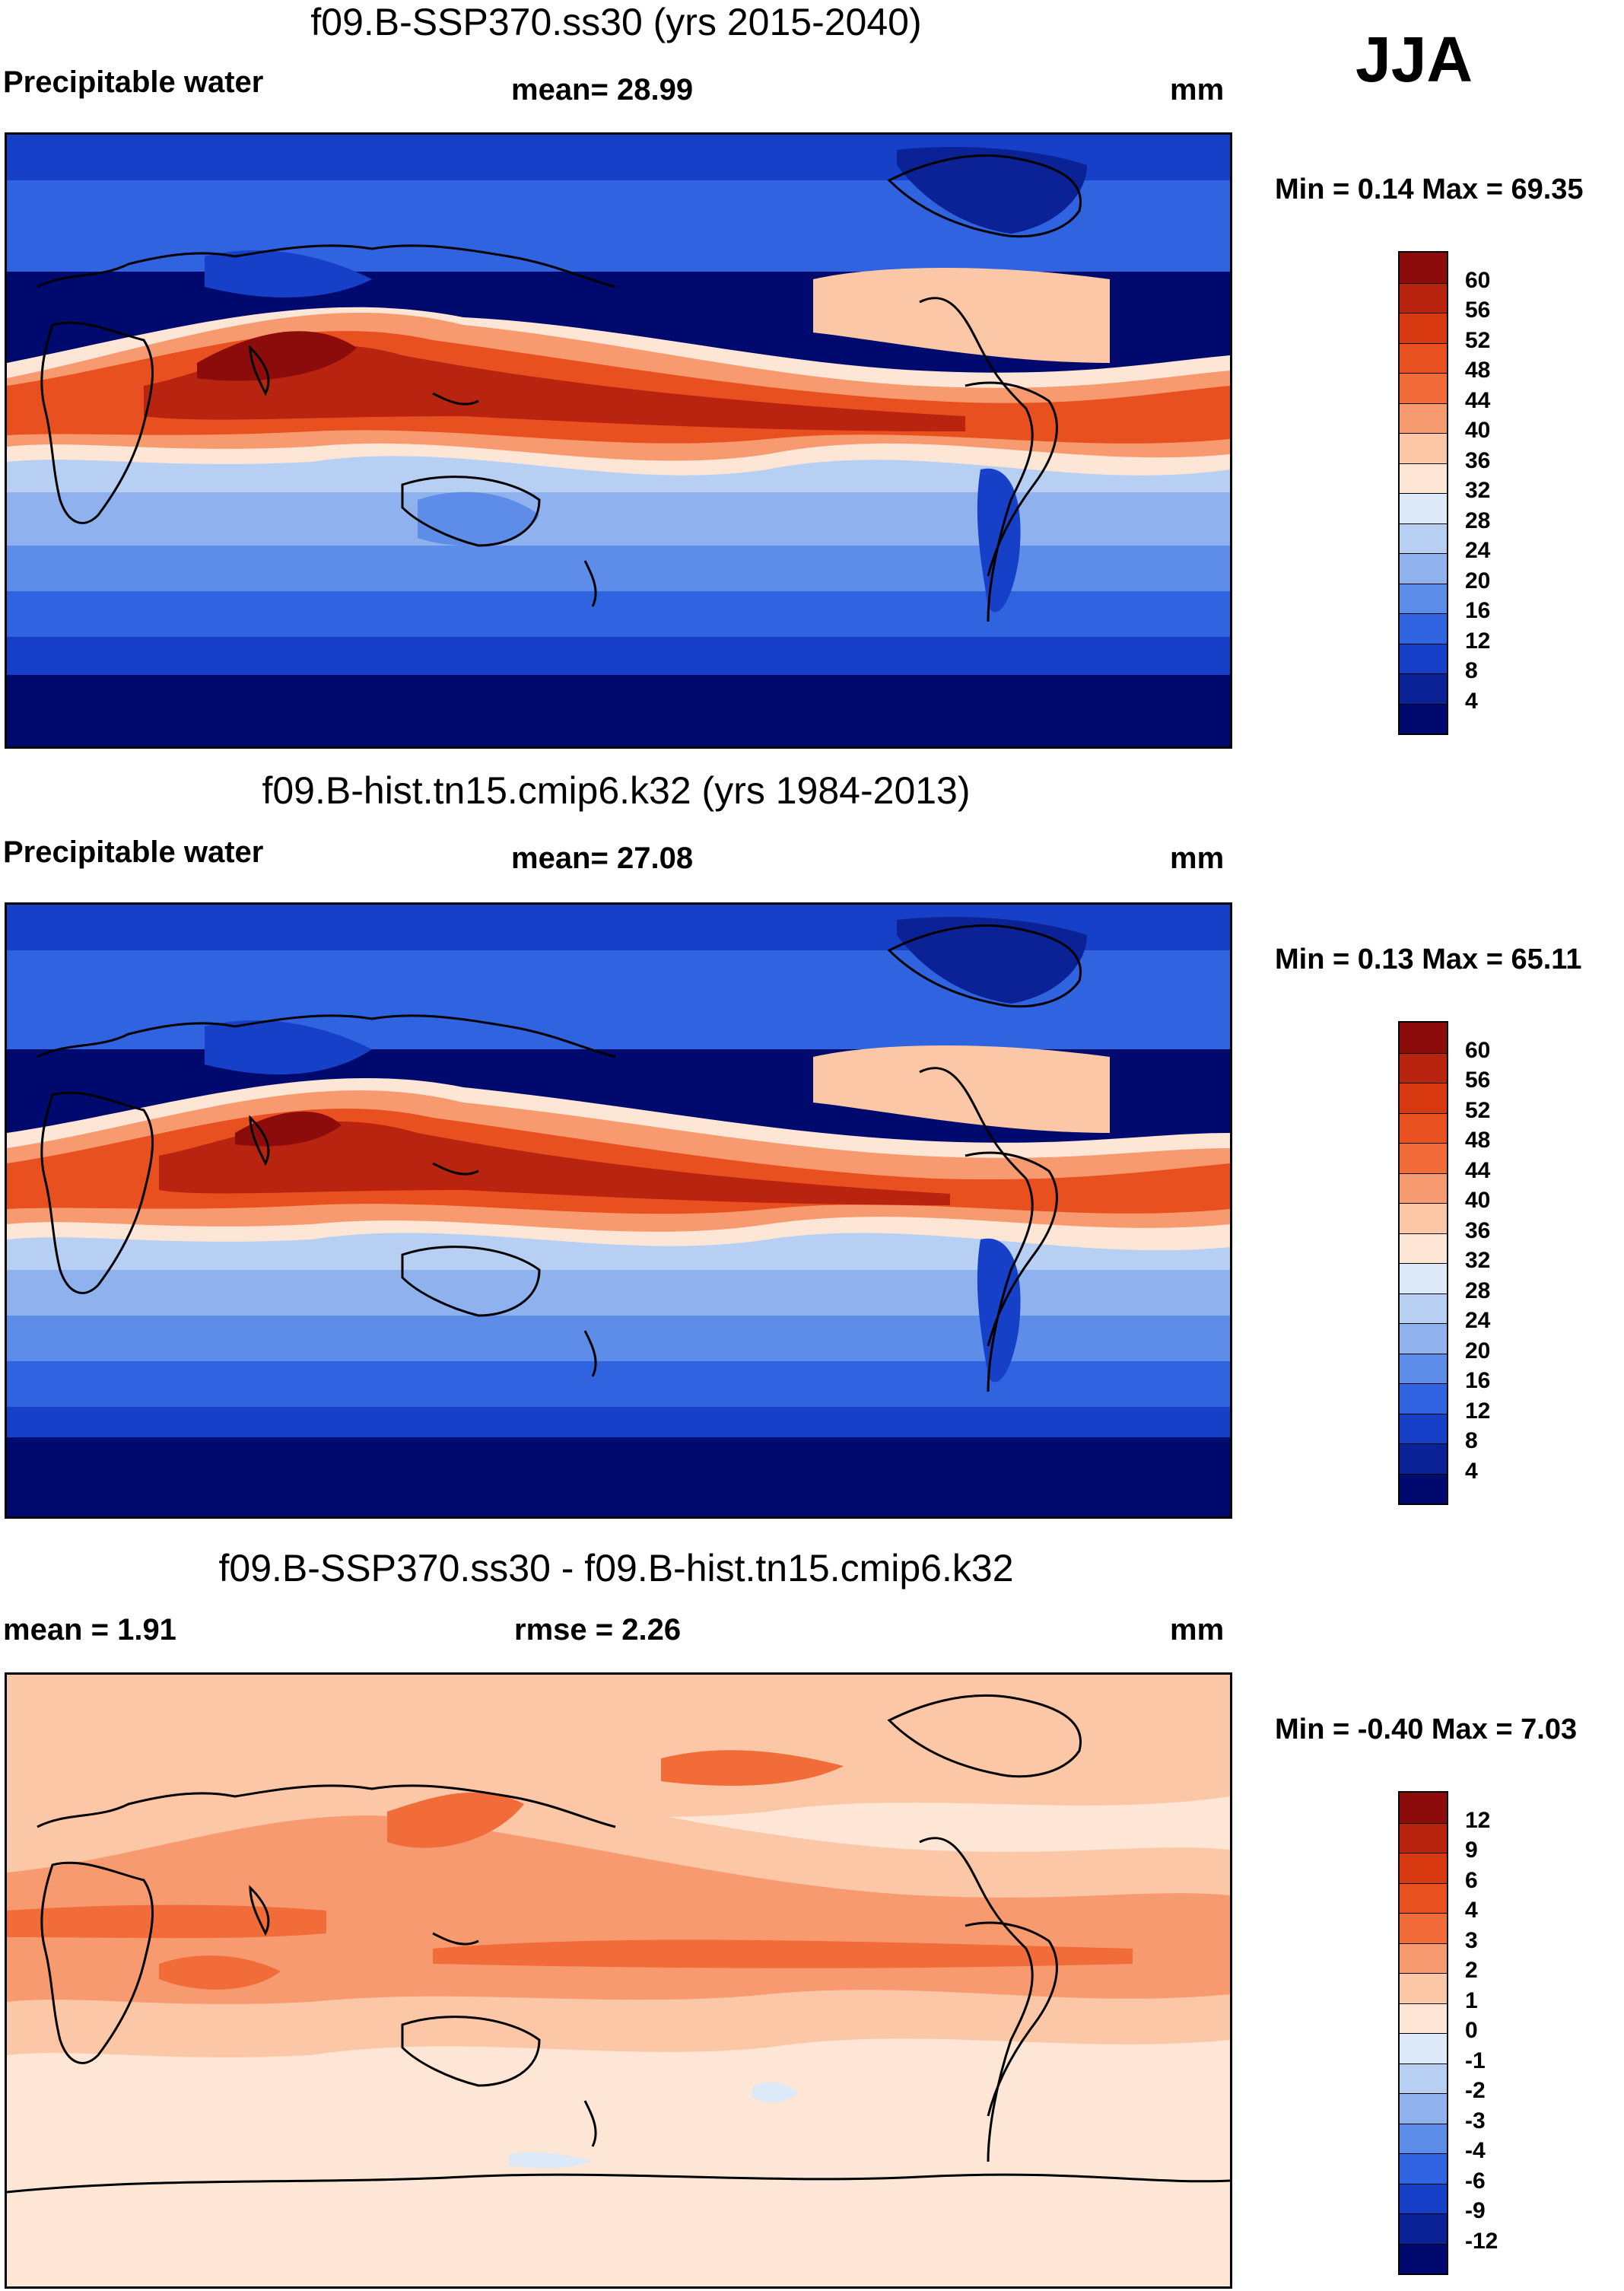 This screenshot has width=1624, height=2291. What do you see at coordinates (1475, 2090) in the screenshot?
I see `colorbar-tick-label: -2` at bounding box center [1475, 2090].